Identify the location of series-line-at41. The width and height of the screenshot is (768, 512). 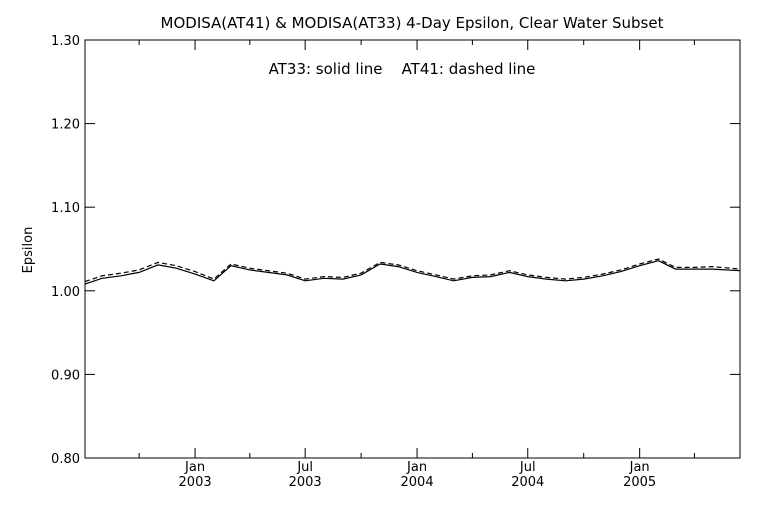
(412, 270).